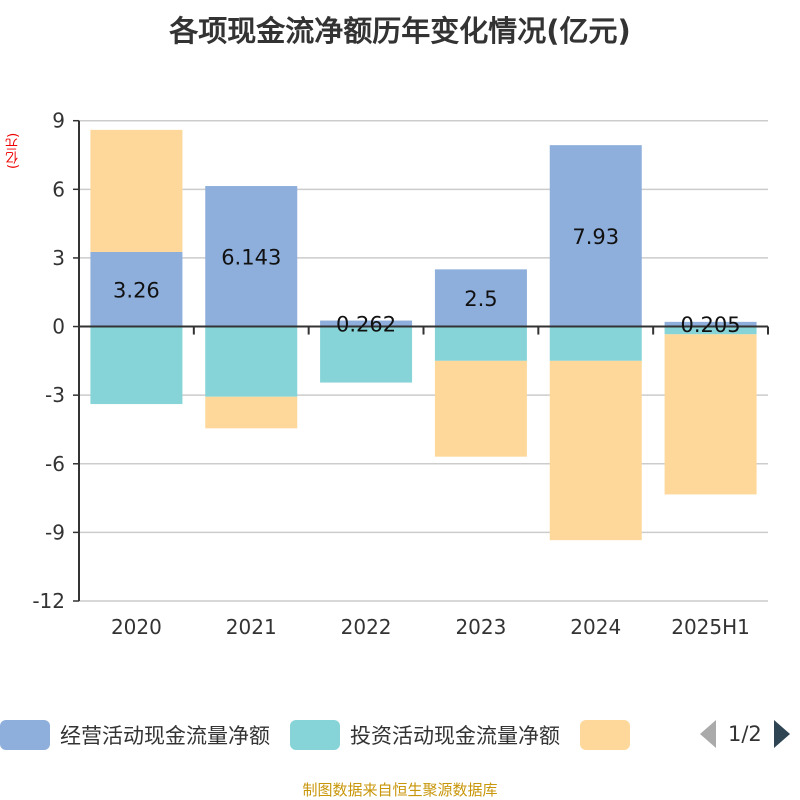 This screenshot has width=800, height=800. I want to click on data-label: 7.93, so click(595, 237).